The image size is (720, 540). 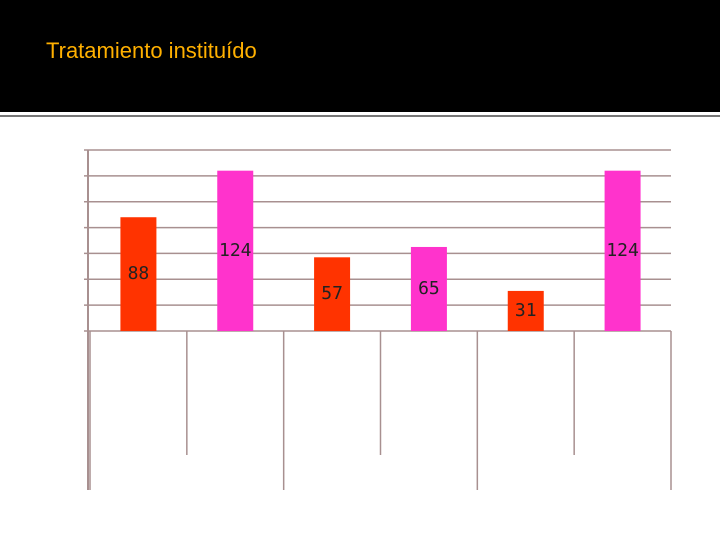 I want to click on data-label: 57, so click(x=332, y=293).